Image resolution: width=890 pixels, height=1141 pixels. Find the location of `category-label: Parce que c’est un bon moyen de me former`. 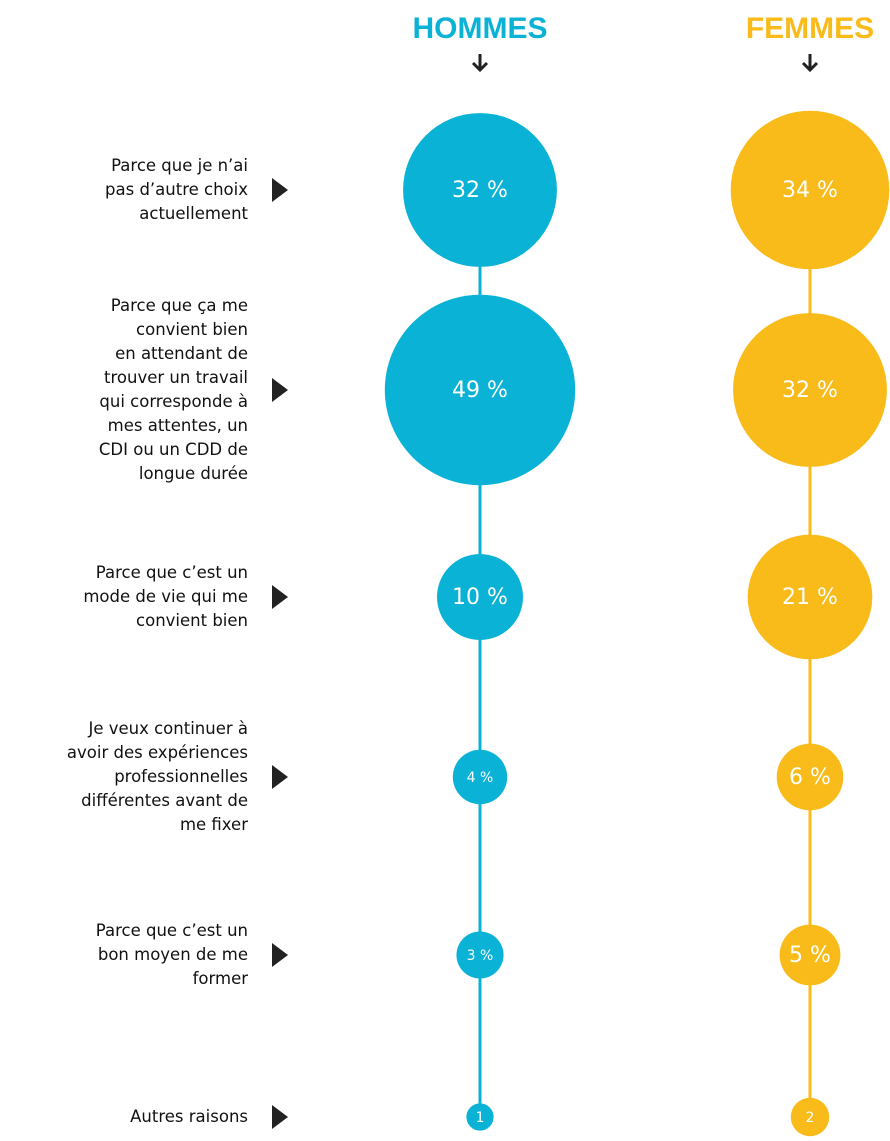

category-label: Parce que c’est un bon moyen de me former is located at coordinates (172, 954).